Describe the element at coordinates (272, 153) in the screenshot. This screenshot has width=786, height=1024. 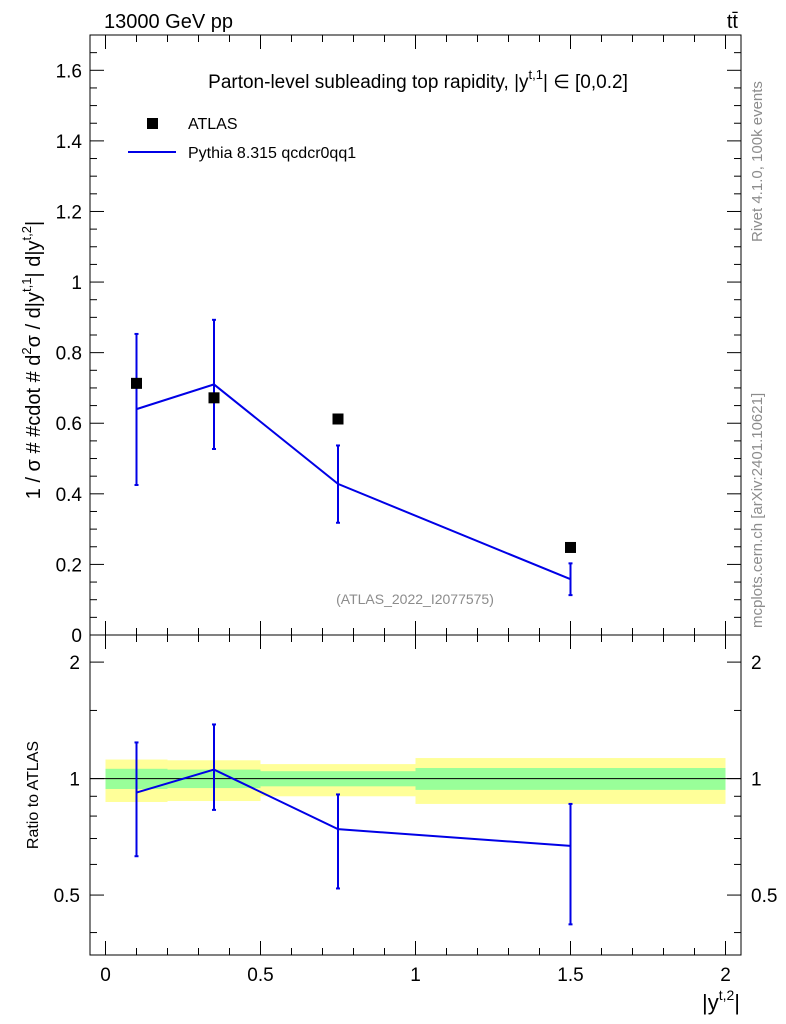
I see `legend-pythia-label: Pythia 8.315 qcdcr0qq1` at that location.